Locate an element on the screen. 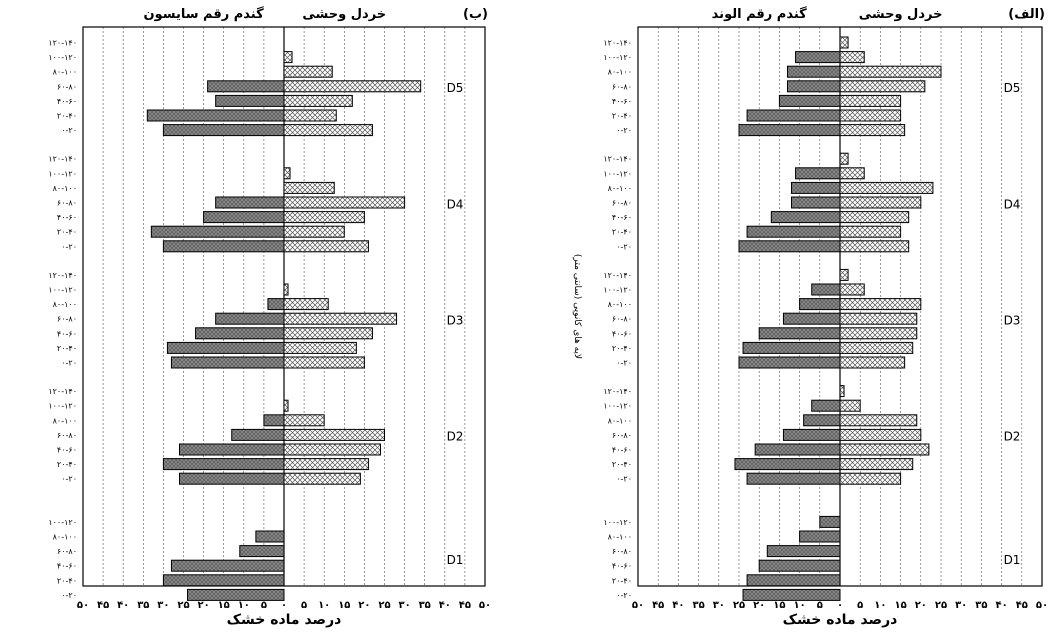 This screenshot has height=632, width=1049. x-tick-label: ۲۰ is located at coordinates (759, 605).